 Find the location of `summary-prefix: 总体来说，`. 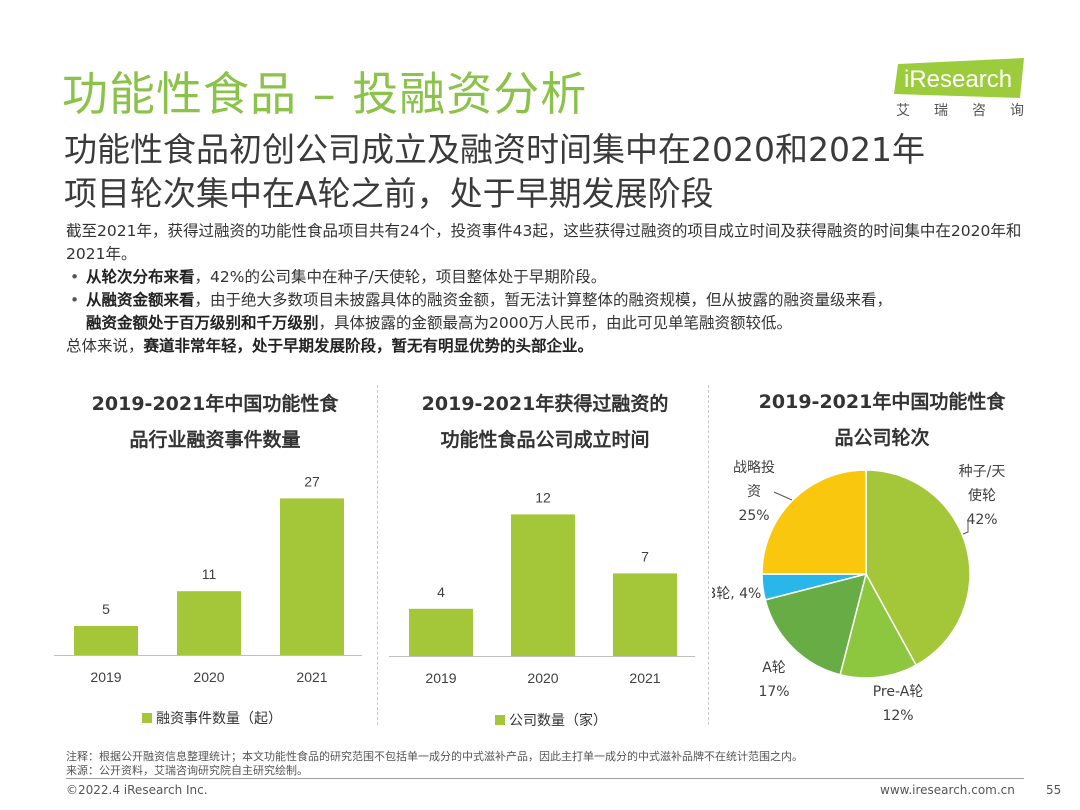

summary-prefix: 总体来说， is located at coordinates (105, 346).